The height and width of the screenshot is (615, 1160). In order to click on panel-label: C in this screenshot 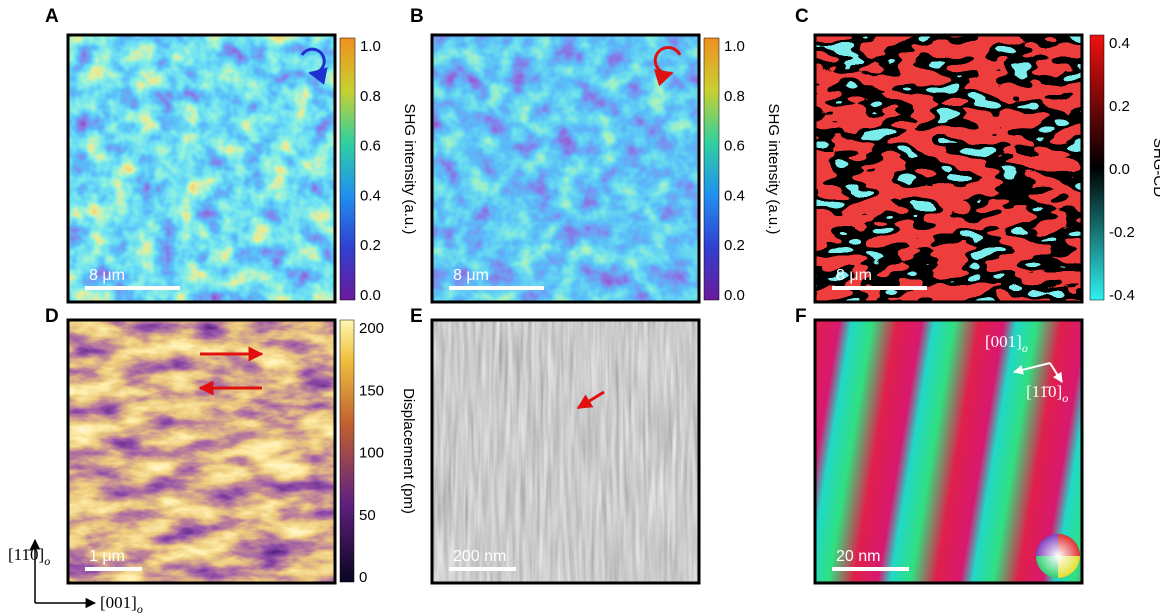, I will do `click(802, 16)`.